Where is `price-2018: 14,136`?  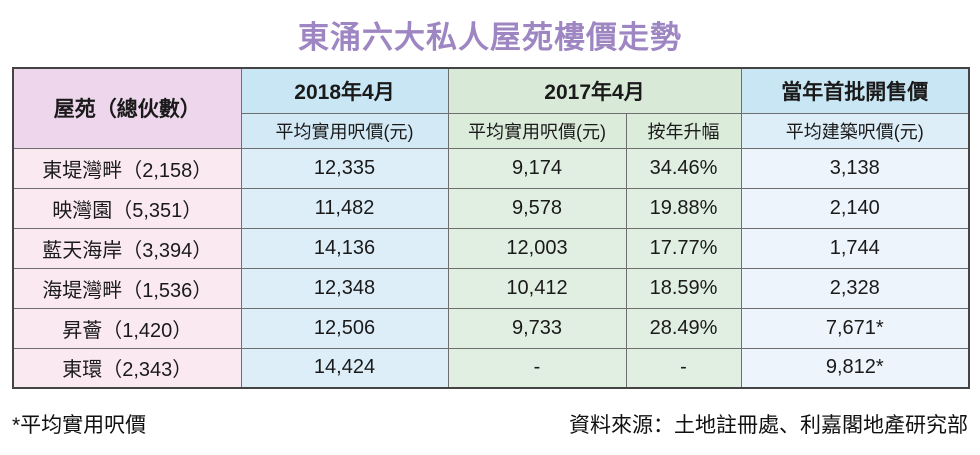 price-2018: 14,136 is located at coordinates (344, 248).